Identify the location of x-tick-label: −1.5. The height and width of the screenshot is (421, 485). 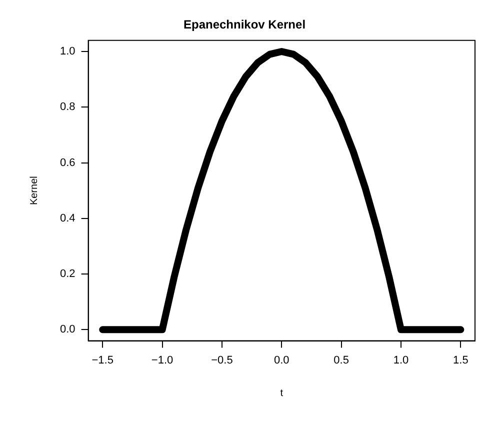
(103, 360).